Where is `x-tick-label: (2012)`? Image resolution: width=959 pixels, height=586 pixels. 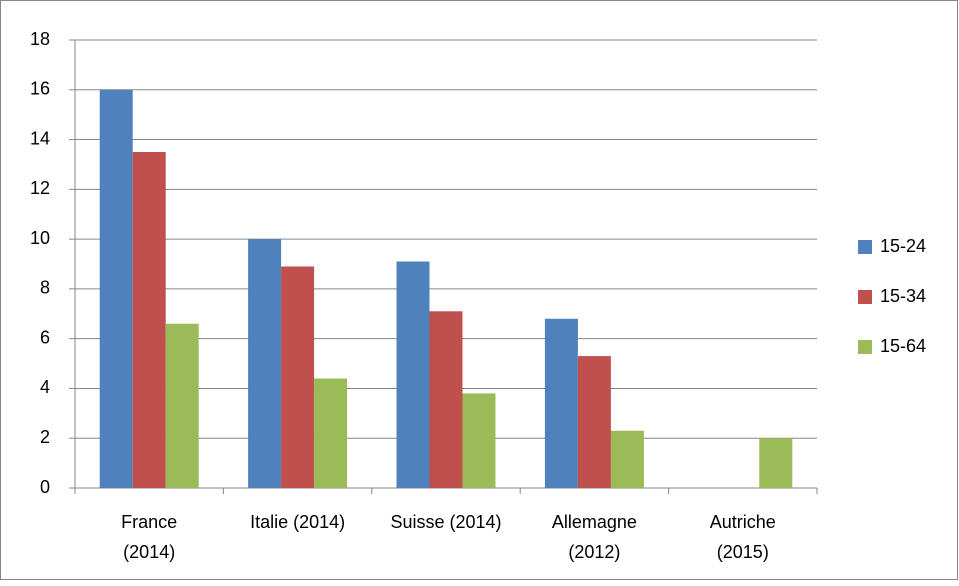 x-tick-label: (2012) is located at coordinates (594, 552).